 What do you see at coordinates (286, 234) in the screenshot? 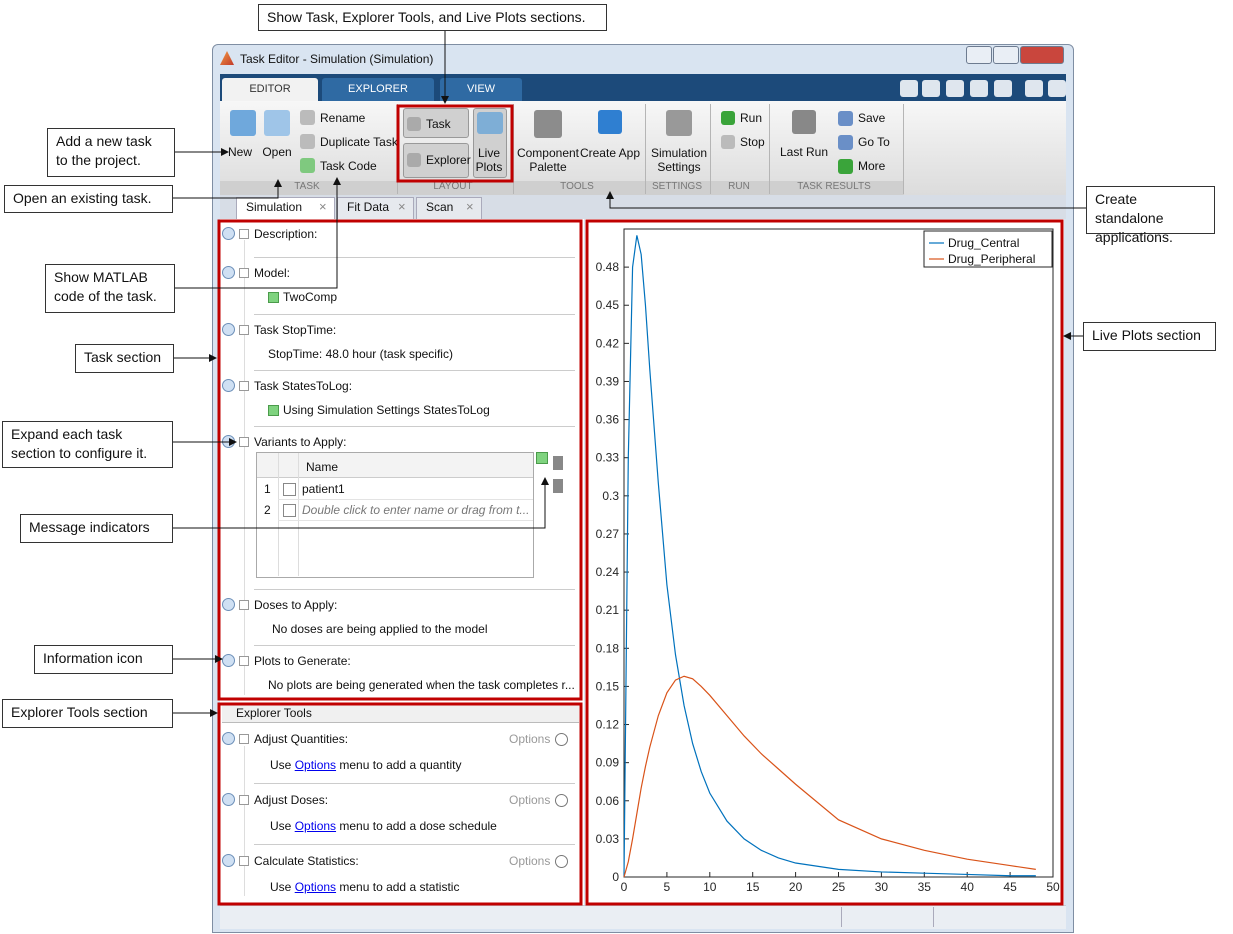
I see `section-title: Description:` at bounding box center [286, 234].